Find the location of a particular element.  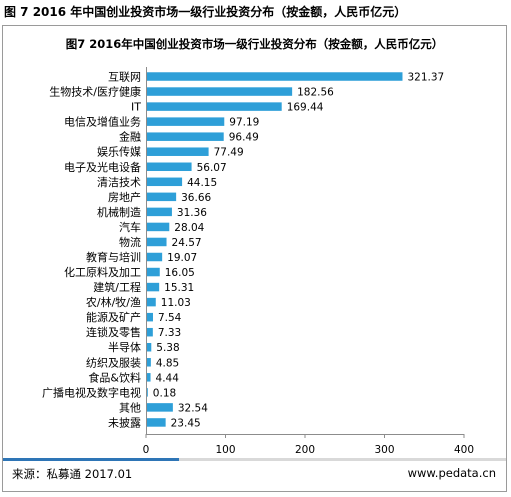

category-label: 农/林/牧/渔 is located at coordinates (113, 302).